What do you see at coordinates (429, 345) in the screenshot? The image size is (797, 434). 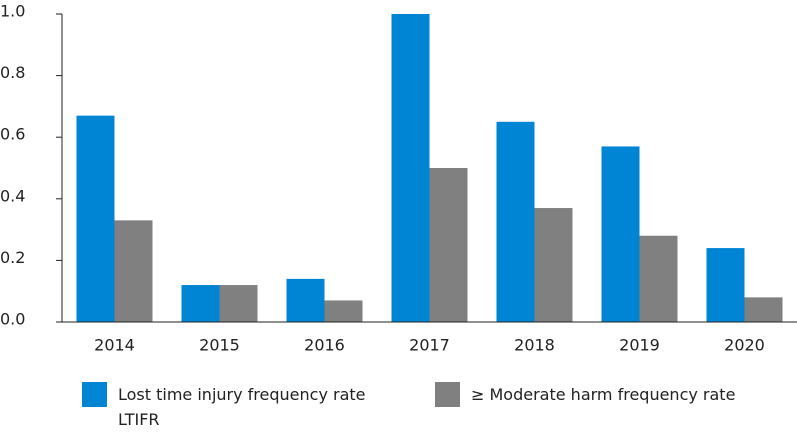 I see `x-tick-label: 2017` at bounding box center [429, 345].